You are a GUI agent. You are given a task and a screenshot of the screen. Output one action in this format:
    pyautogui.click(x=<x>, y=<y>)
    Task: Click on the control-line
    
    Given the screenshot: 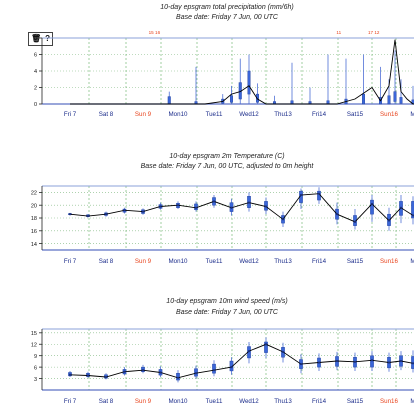 What is the action you would take?
    pyautogui.click(x=242, y=72)
    